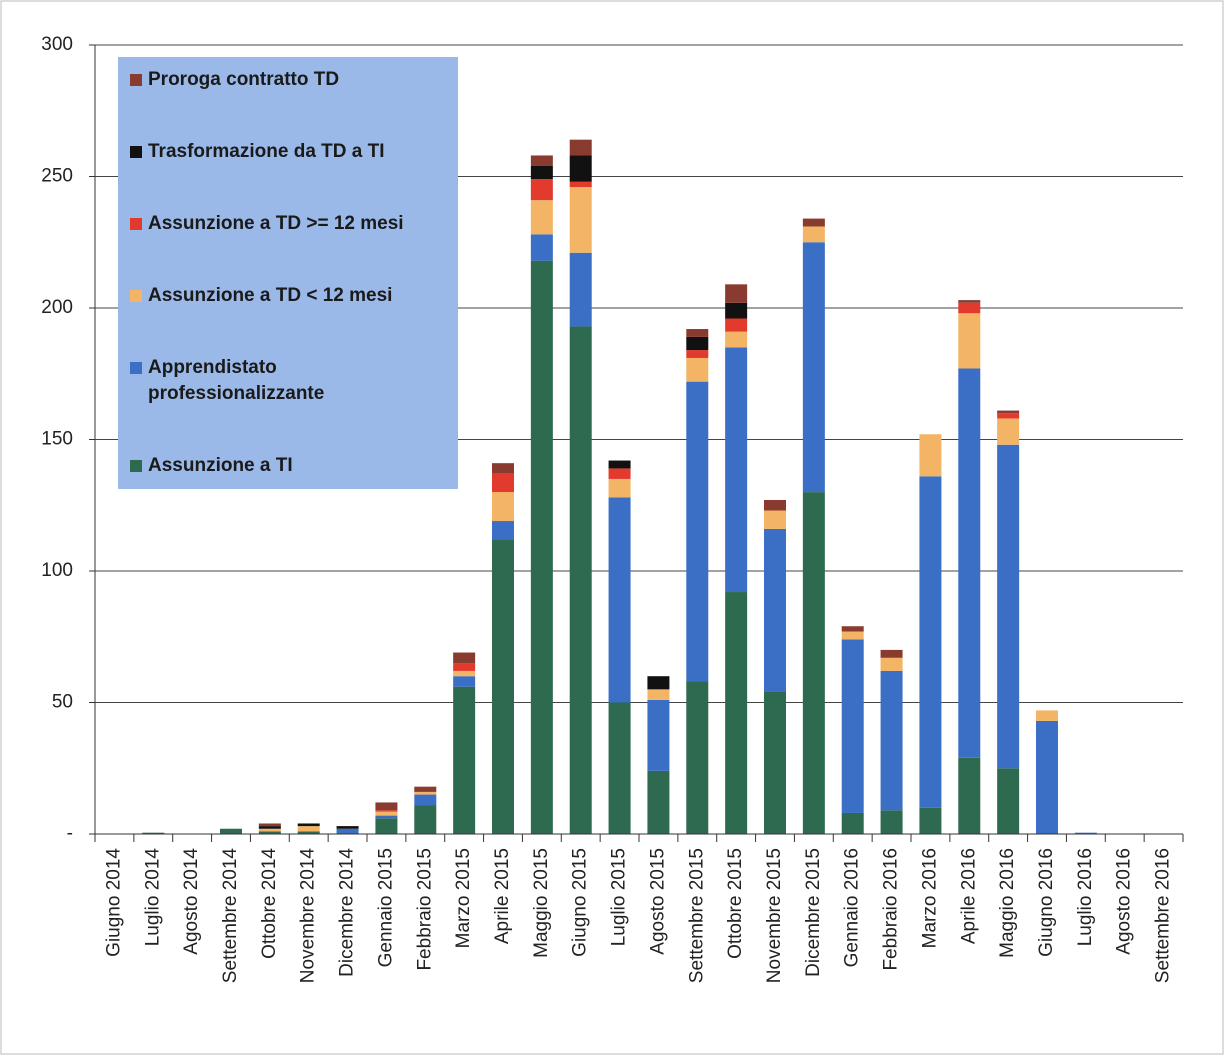 The image size is (1226, 1057). What do you see at coordinates (1085, 897) in the screenshot?
I see `x-tick-label: Luglio 2016` at bounding box center [1085, 897].